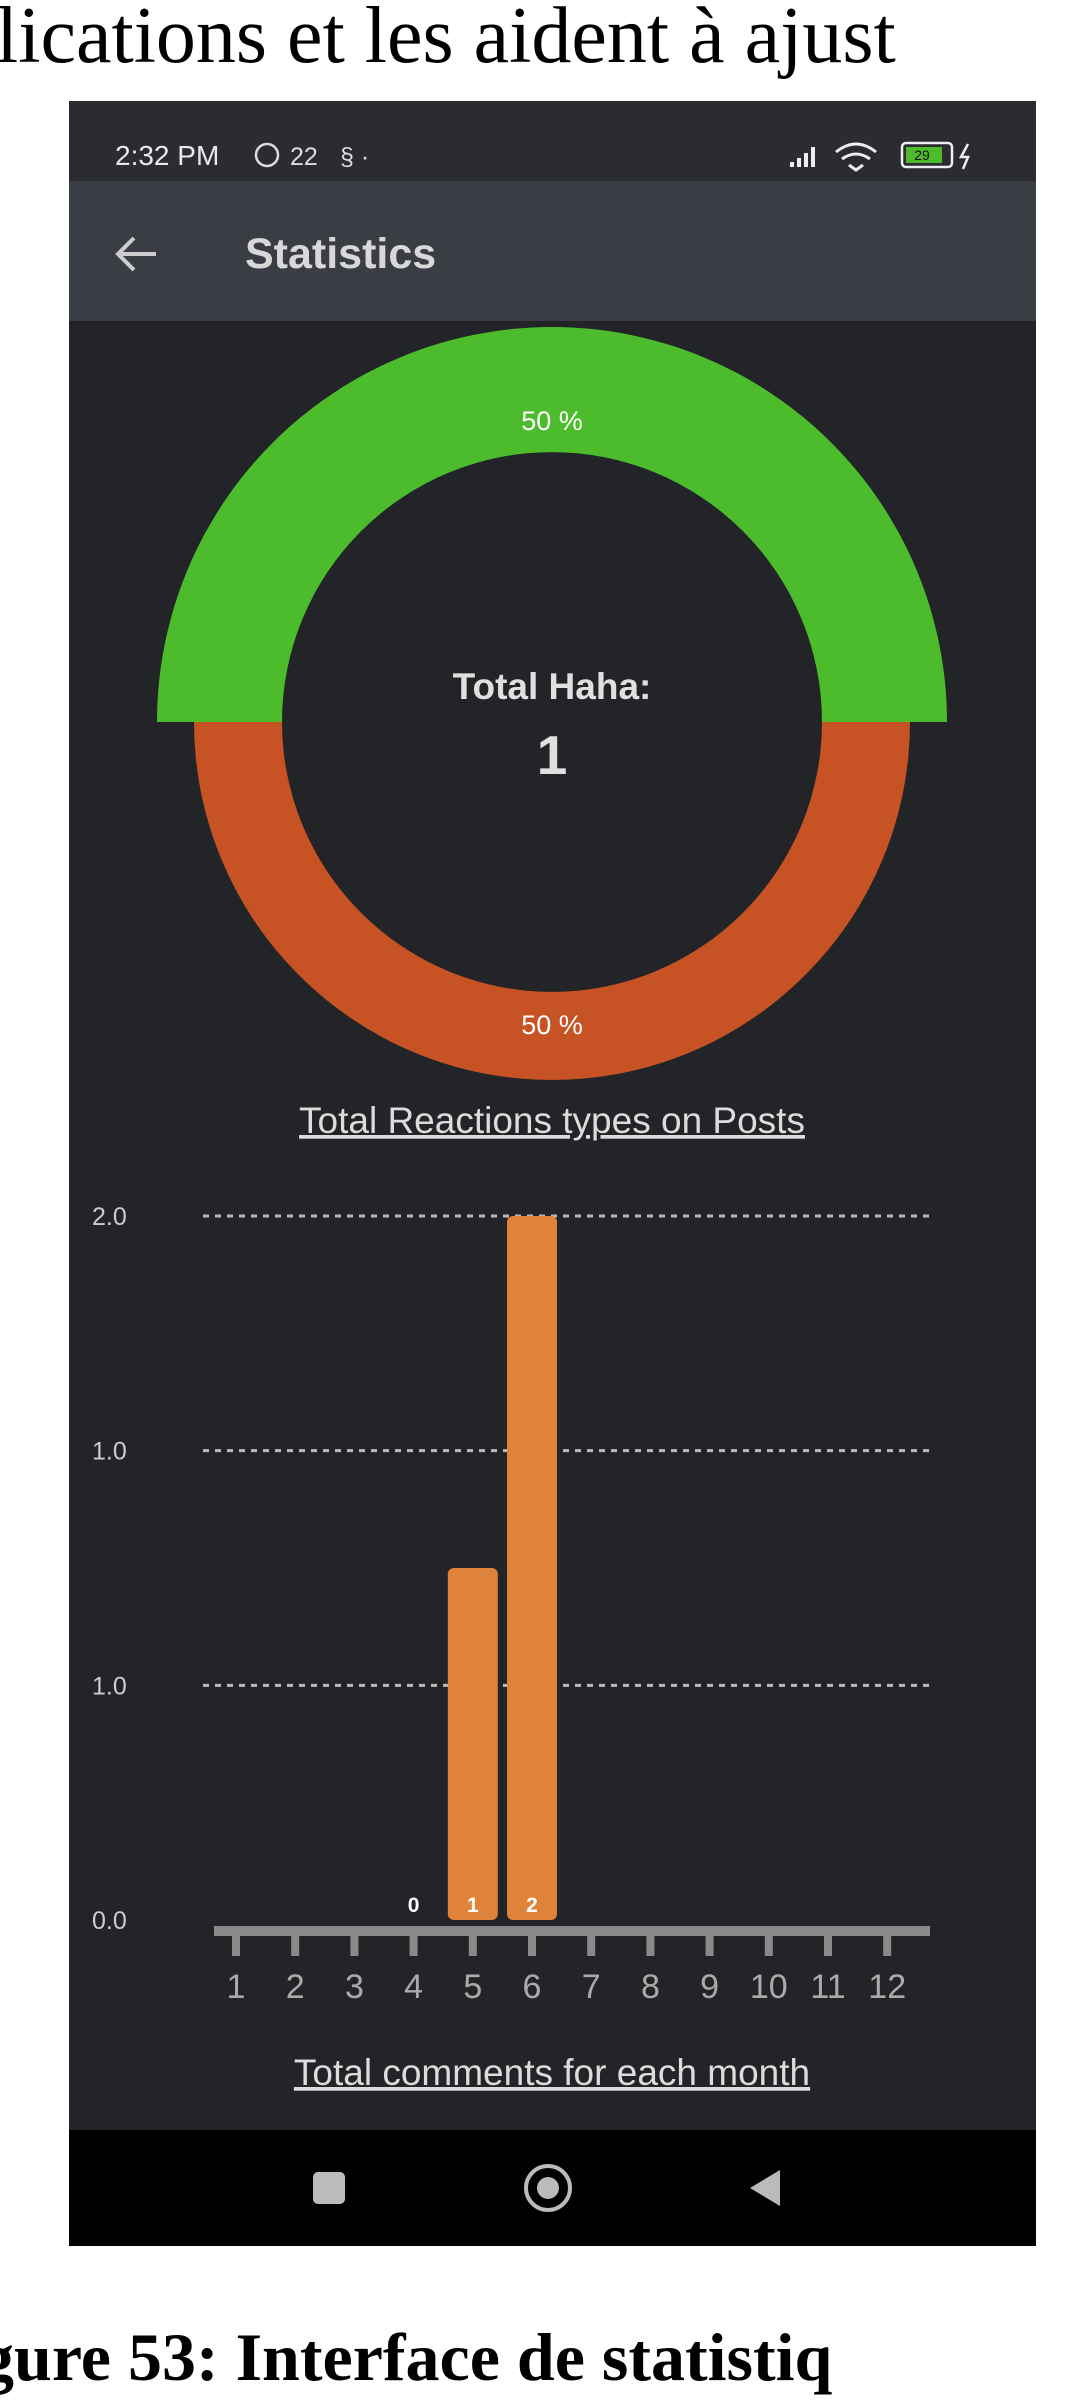  What do you see at coordinates (236, 1987) in the screenshot?
I see `x-tick-label: 1` at bounding box center [236, 1987].